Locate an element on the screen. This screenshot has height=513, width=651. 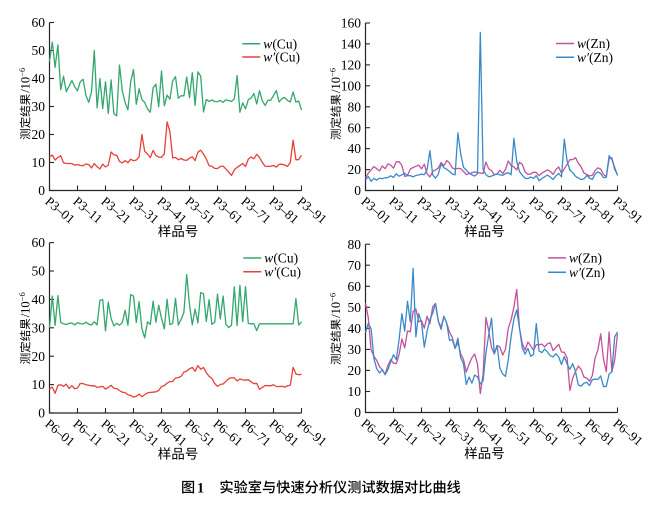
svg-text: 140 is located at coordinates (351, 44).